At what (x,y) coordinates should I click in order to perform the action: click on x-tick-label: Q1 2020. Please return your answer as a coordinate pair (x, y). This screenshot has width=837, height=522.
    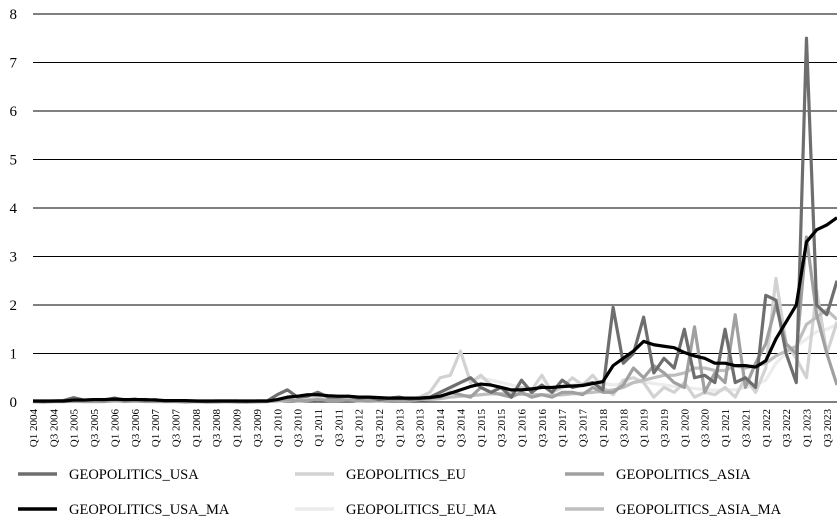
    Looking at the image, I should click on (685, 428).